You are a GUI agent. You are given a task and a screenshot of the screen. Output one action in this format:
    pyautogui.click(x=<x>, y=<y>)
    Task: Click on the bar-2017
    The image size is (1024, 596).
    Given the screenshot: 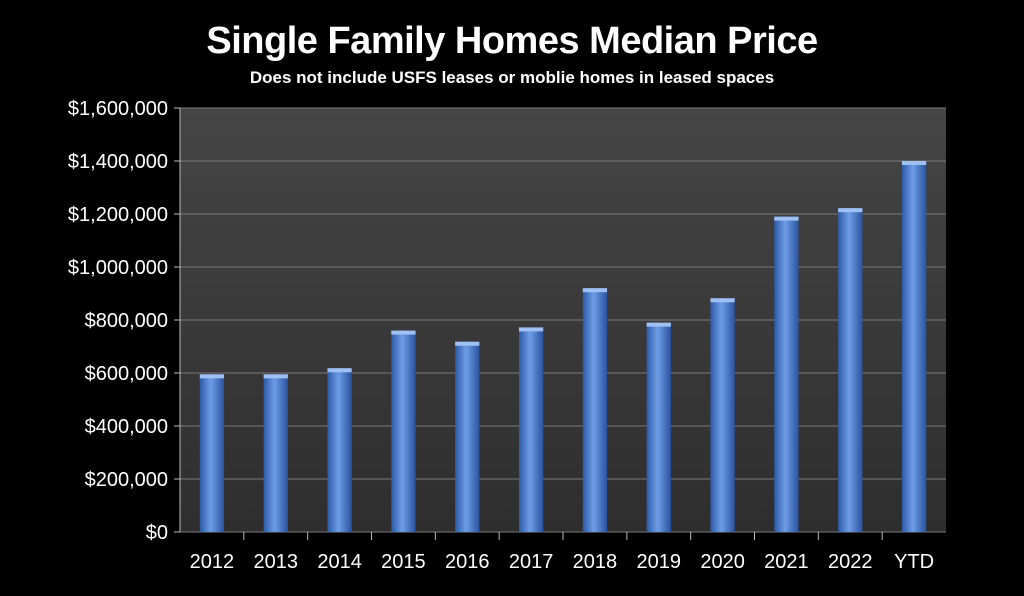 What is the action you would take?
    pyautogui.click(x=531, y=429)
    